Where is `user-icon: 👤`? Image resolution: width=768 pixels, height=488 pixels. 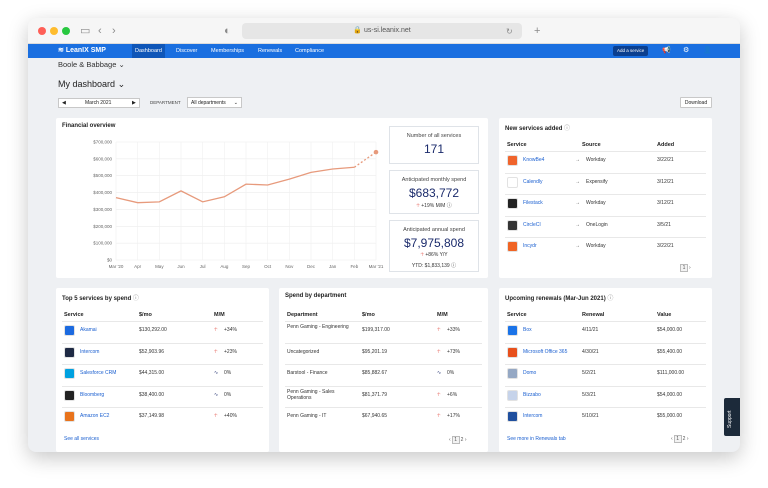 user-icon: 👤 is located at coordinates (707, 50).